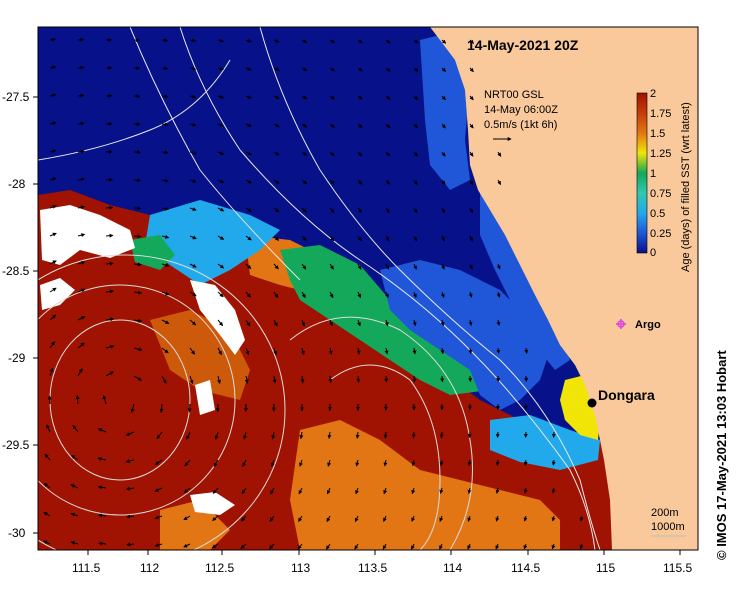 The height and width of the screenshot is (592, 739). I want to click on colorbar-title: Age (days) of filled SST (wrt latest), so click(686, 187).